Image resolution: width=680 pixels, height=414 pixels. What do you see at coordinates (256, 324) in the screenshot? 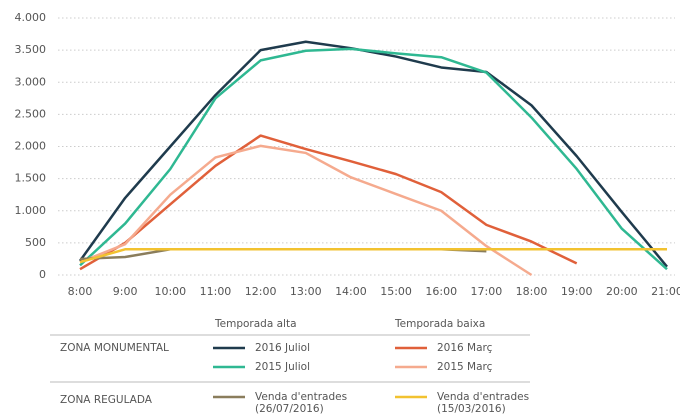
I see `legend-column-header: Temporada alta` at bounding box center [256, 324].